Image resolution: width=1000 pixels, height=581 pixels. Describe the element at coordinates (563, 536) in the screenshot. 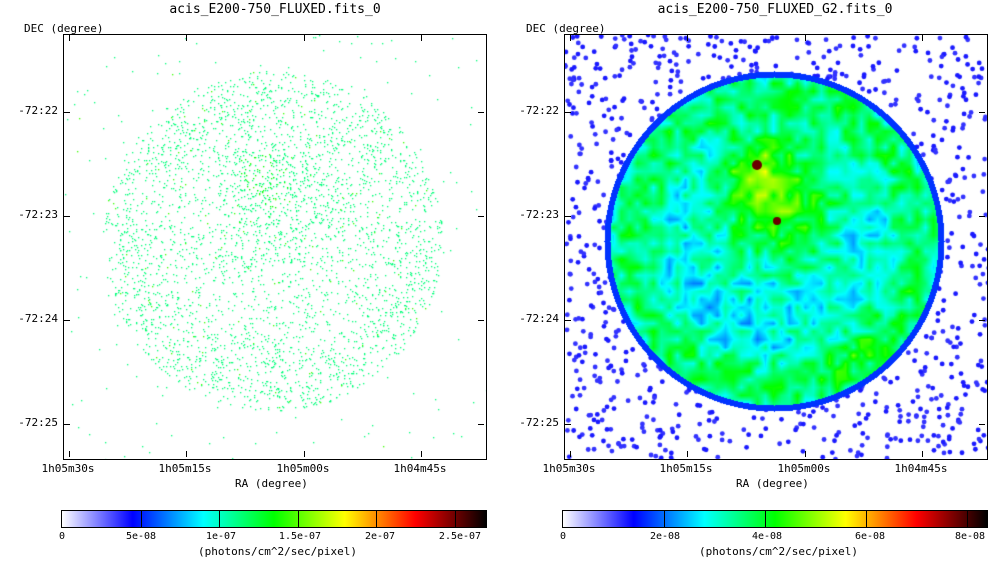

I see `right-colorbar-tick: 0` at that location.